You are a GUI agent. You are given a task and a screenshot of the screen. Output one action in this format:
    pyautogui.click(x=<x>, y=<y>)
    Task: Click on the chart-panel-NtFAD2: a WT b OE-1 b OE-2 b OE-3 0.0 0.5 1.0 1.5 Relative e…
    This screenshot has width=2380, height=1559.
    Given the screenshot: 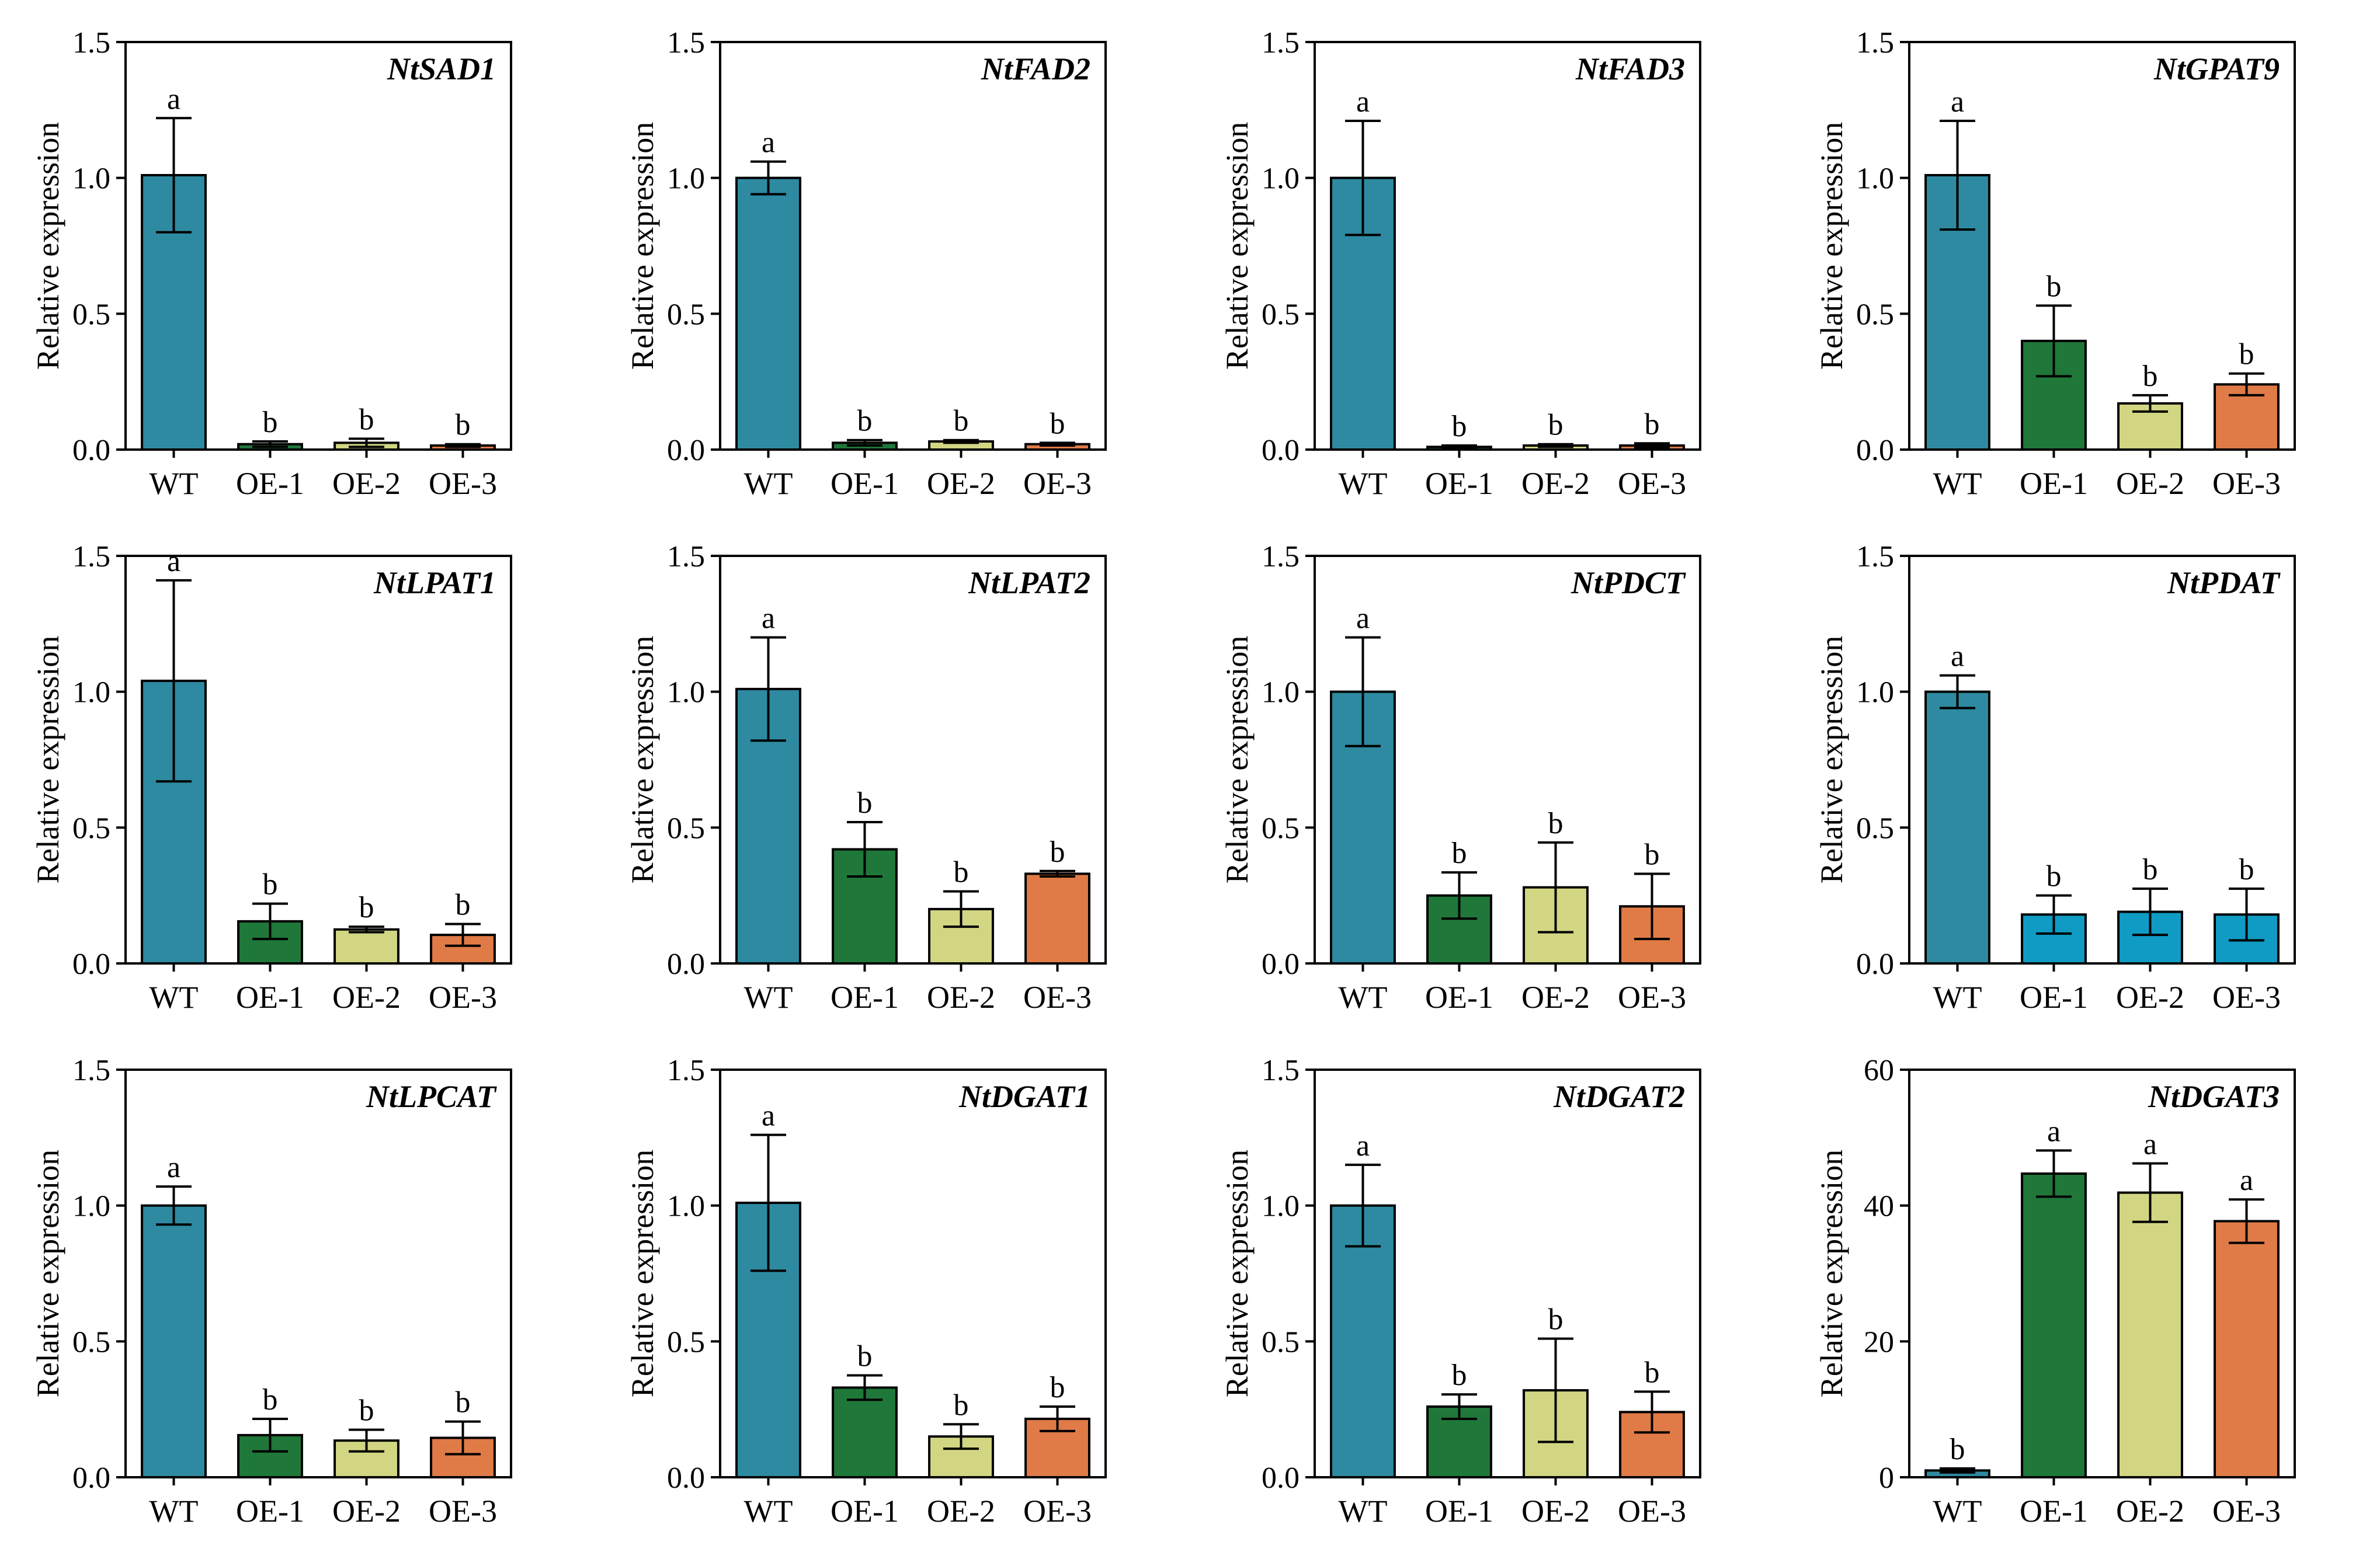 What is the action you would take?
    pyautogui.click(x=866, y=263)
    